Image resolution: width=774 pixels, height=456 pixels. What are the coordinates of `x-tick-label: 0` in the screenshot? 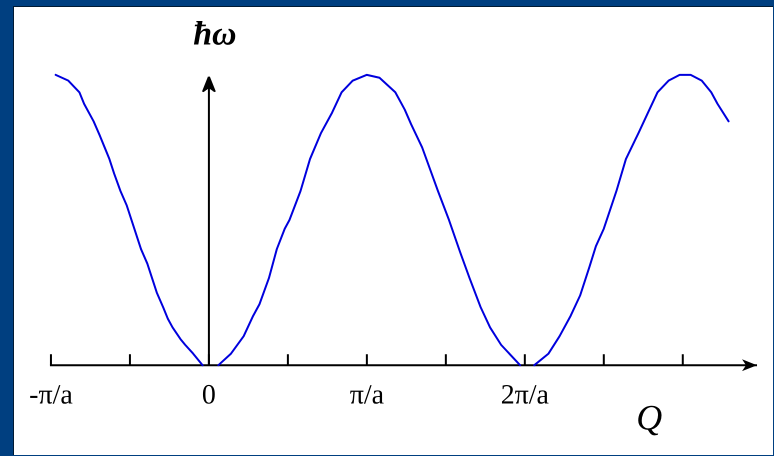 It's located at (209, 394).